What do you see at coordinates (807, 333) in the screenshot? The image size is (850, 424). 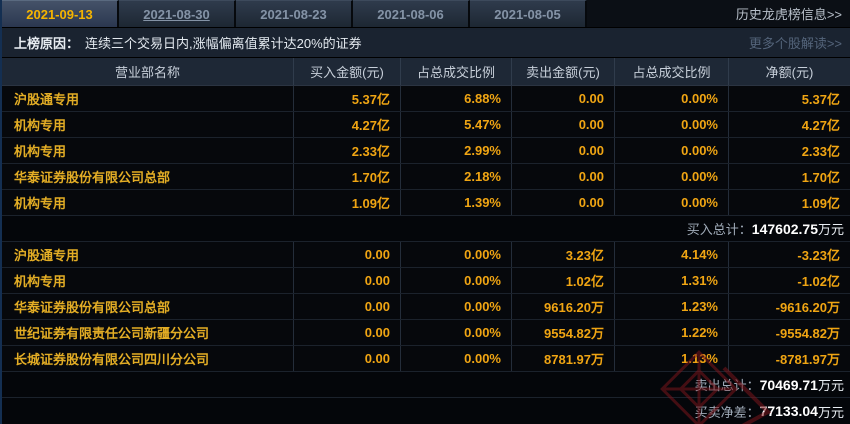 I see `net-amount-cell: -9554.82万` at bounding box center [807, 333].